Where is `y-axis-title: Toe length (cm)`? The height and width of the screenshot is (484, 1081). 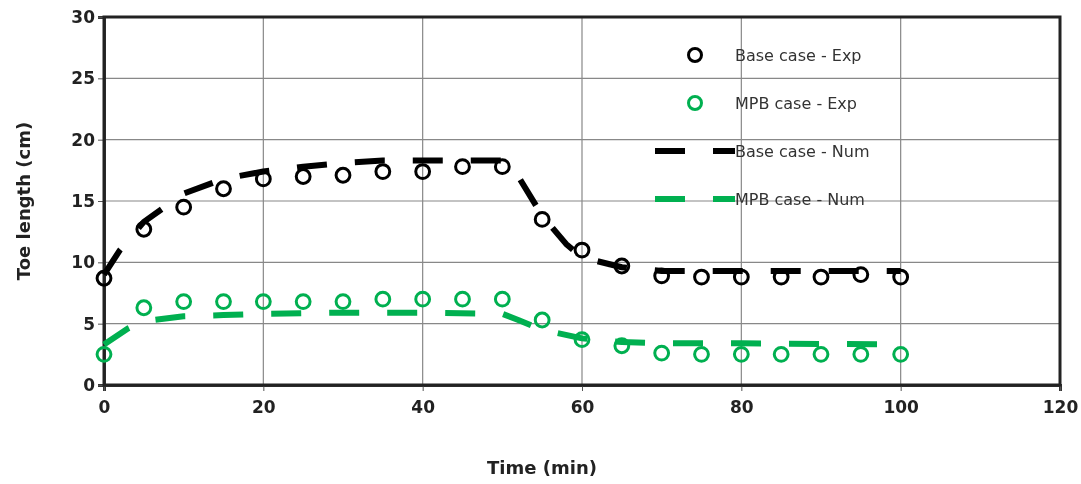 y-axis-title: Toe length (cm) is located at coordinates (23, 201).